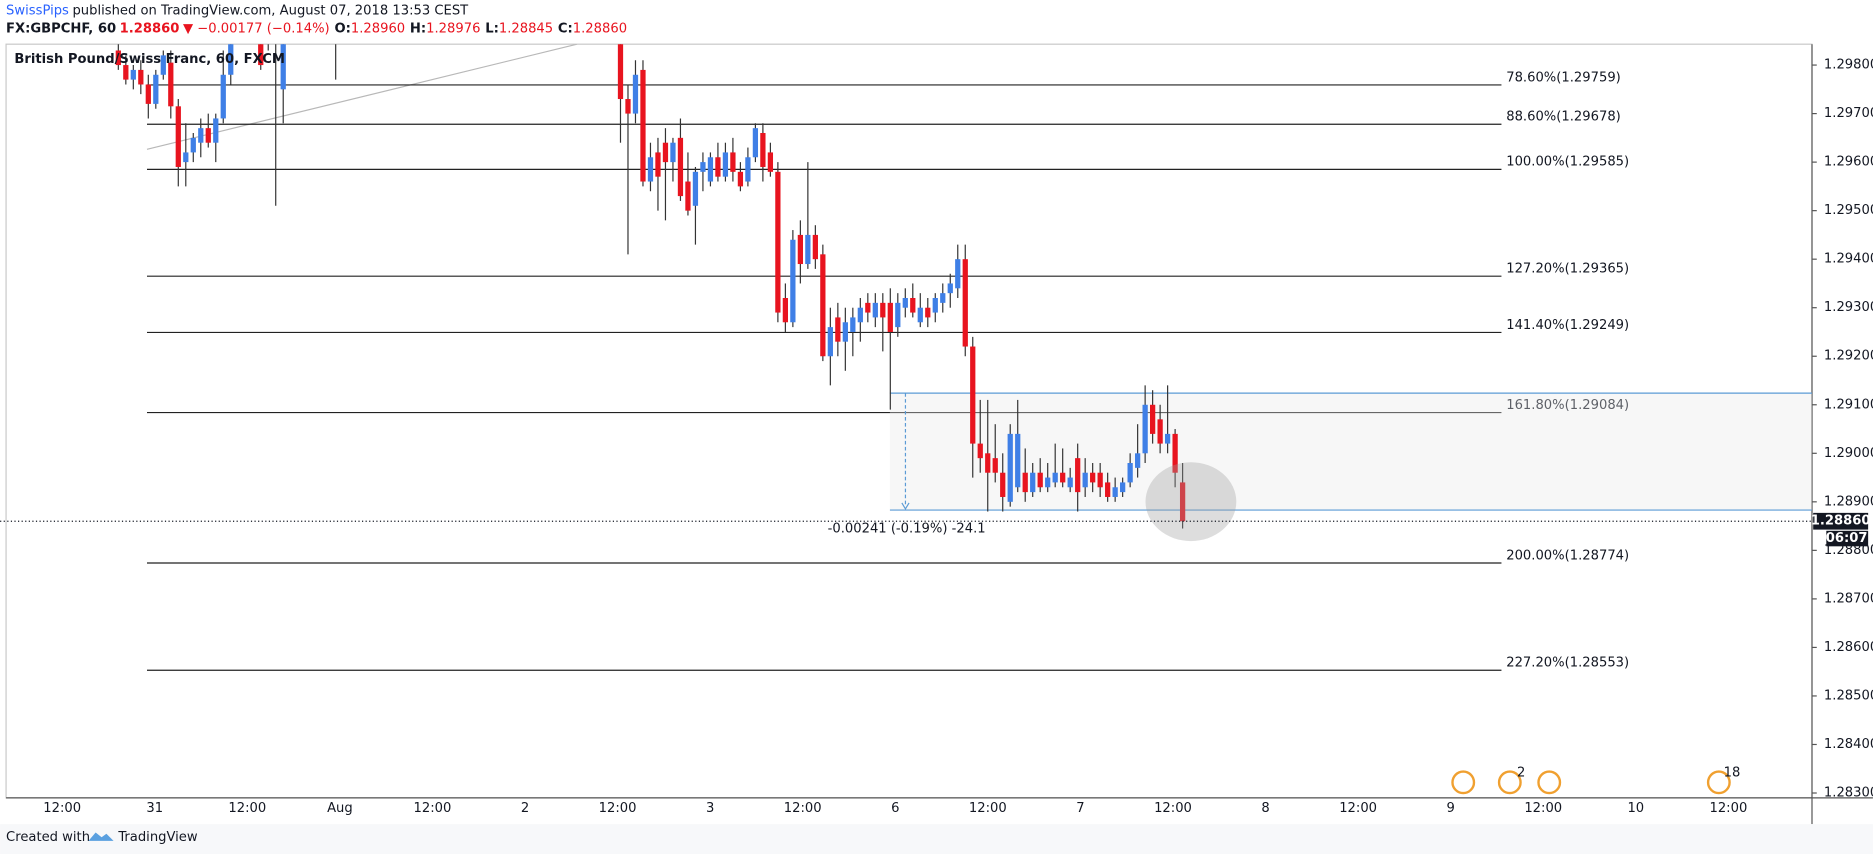 This screenshot has height=854, width=1873. I want to click on y-tick-label: 1.28800, so click(1848, 550).